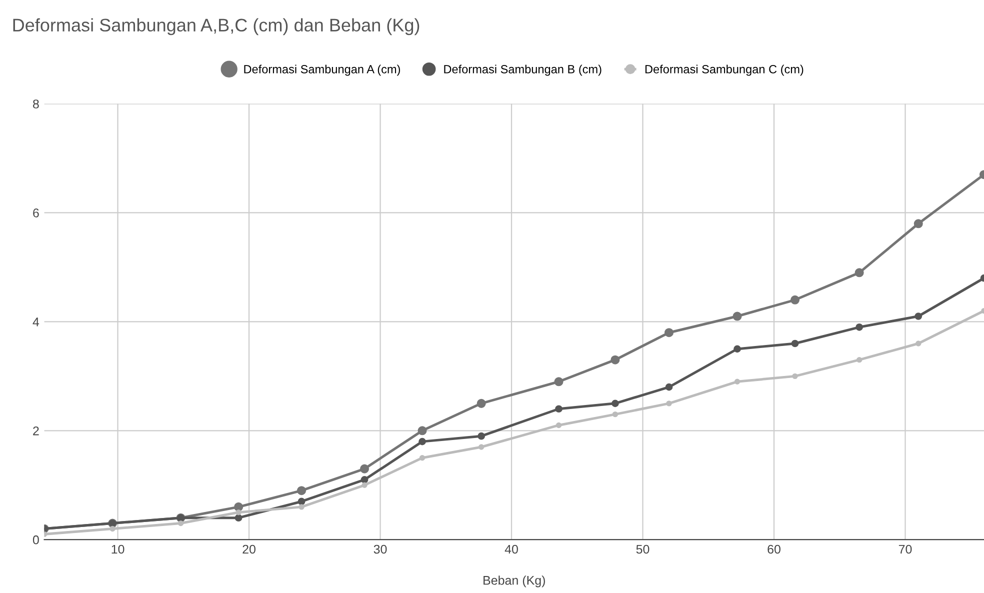 The width and height of the screenshot is (984, 593). What do you see at coordinates (36, 213) in the screenshot?
I see `y-tick-label: 6` at bounding box center [36, 213].